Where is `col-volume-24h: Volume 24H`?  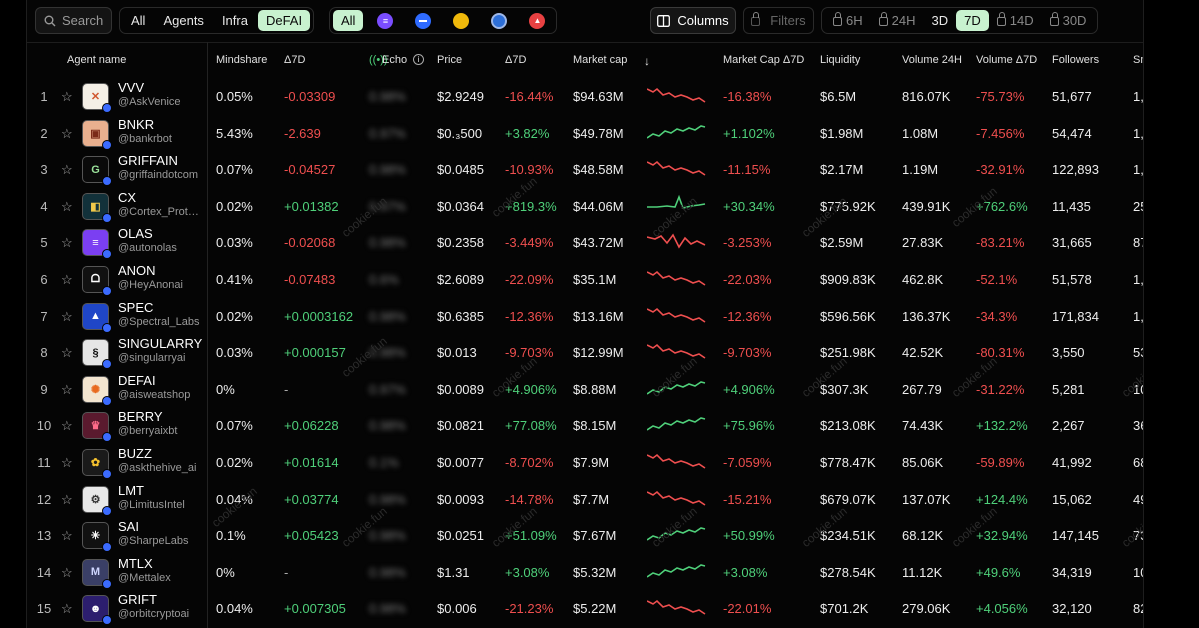 col-volume-24h: Volume 24H is located at coordinates (932, 60).